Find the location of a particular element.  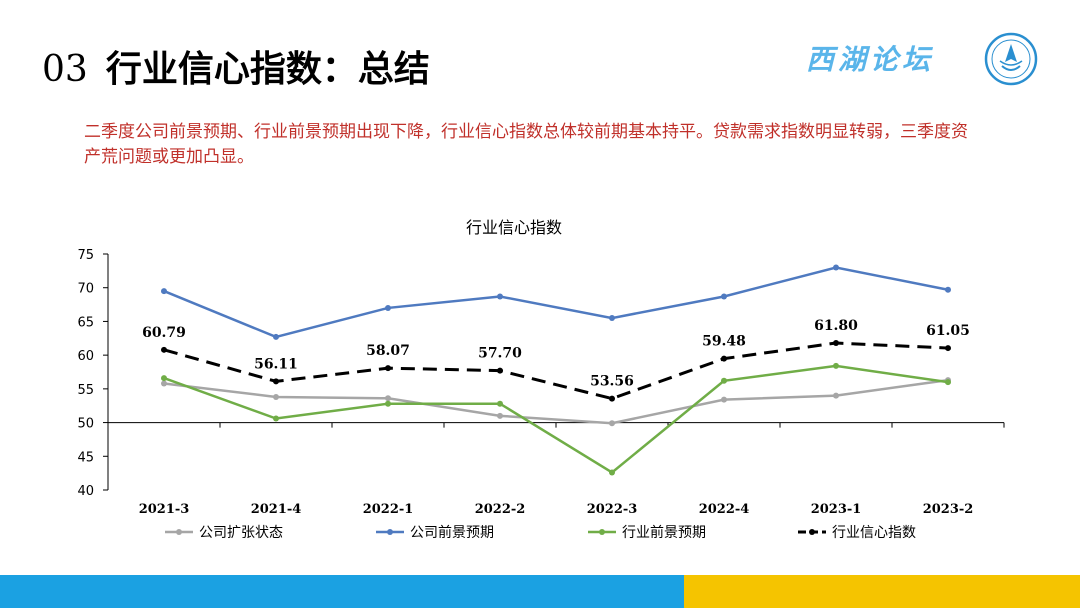

x-tick-label: 2021-3 is located at coordinates (164, 509).